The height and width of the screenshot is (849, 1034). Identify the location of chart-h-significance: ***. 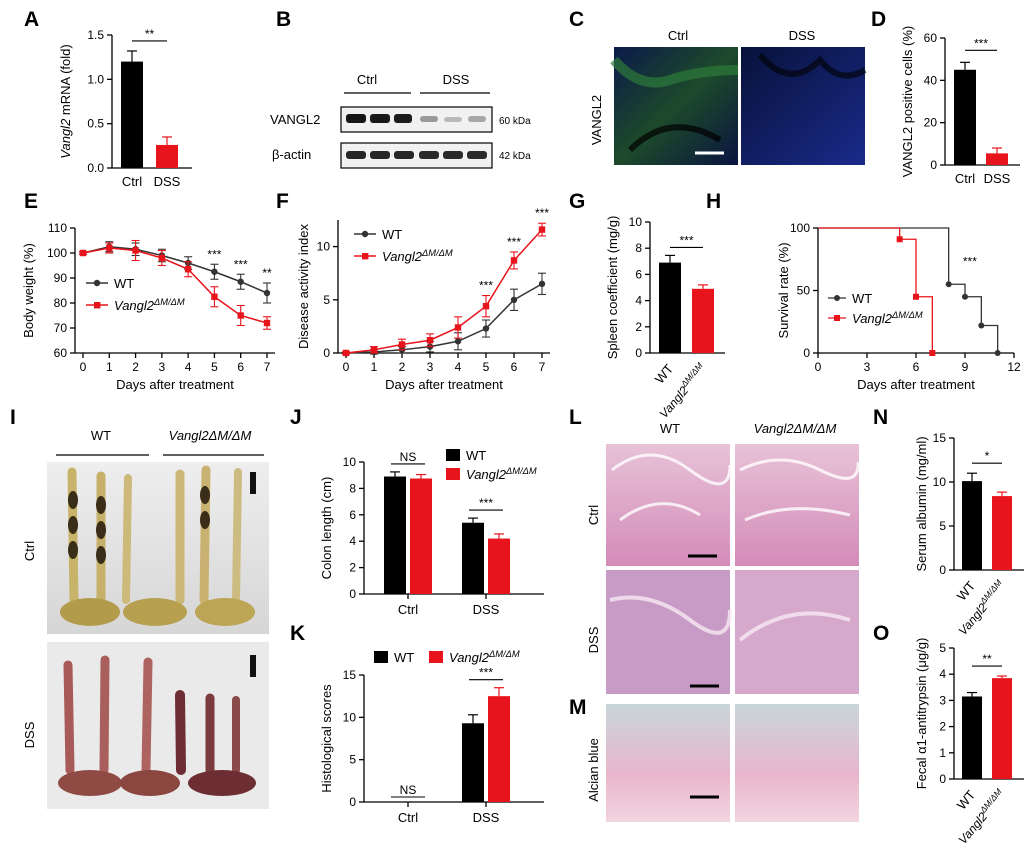
(970, 262).